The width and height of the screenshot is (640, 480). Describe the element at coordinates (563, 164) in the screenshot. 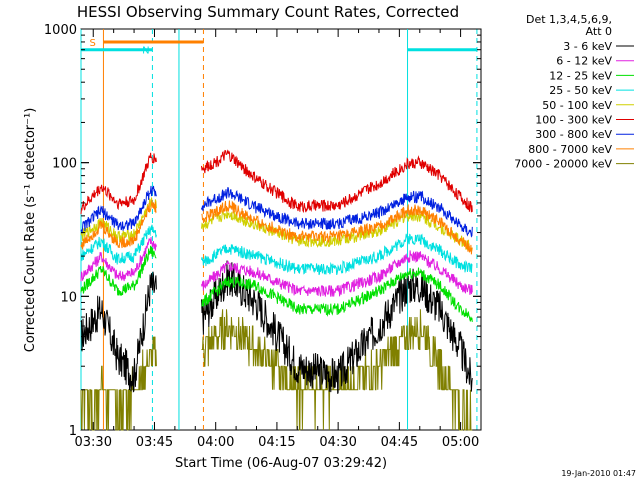

I see `legend-entry-label: 7000 - 20000 keV` at that location.